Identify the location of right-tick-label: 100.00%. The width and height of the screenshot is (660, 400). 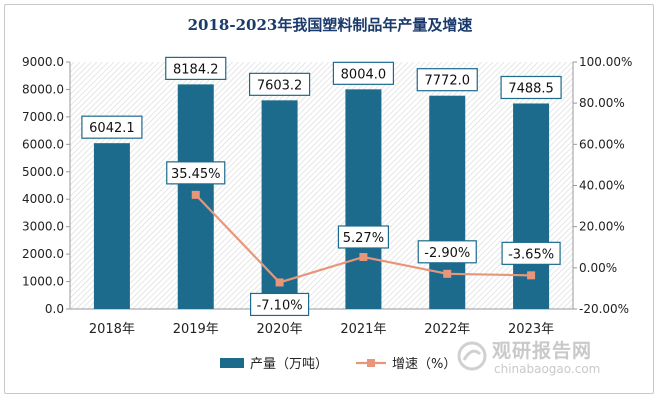
(605, 62).